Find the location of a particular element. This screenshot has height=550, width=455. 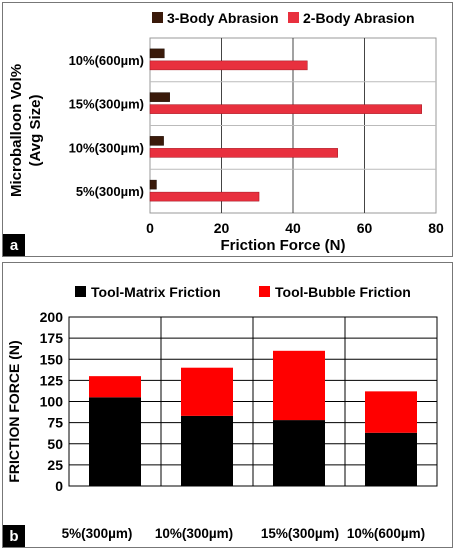

panel-label-b: b is located at coordinates (14, 536).